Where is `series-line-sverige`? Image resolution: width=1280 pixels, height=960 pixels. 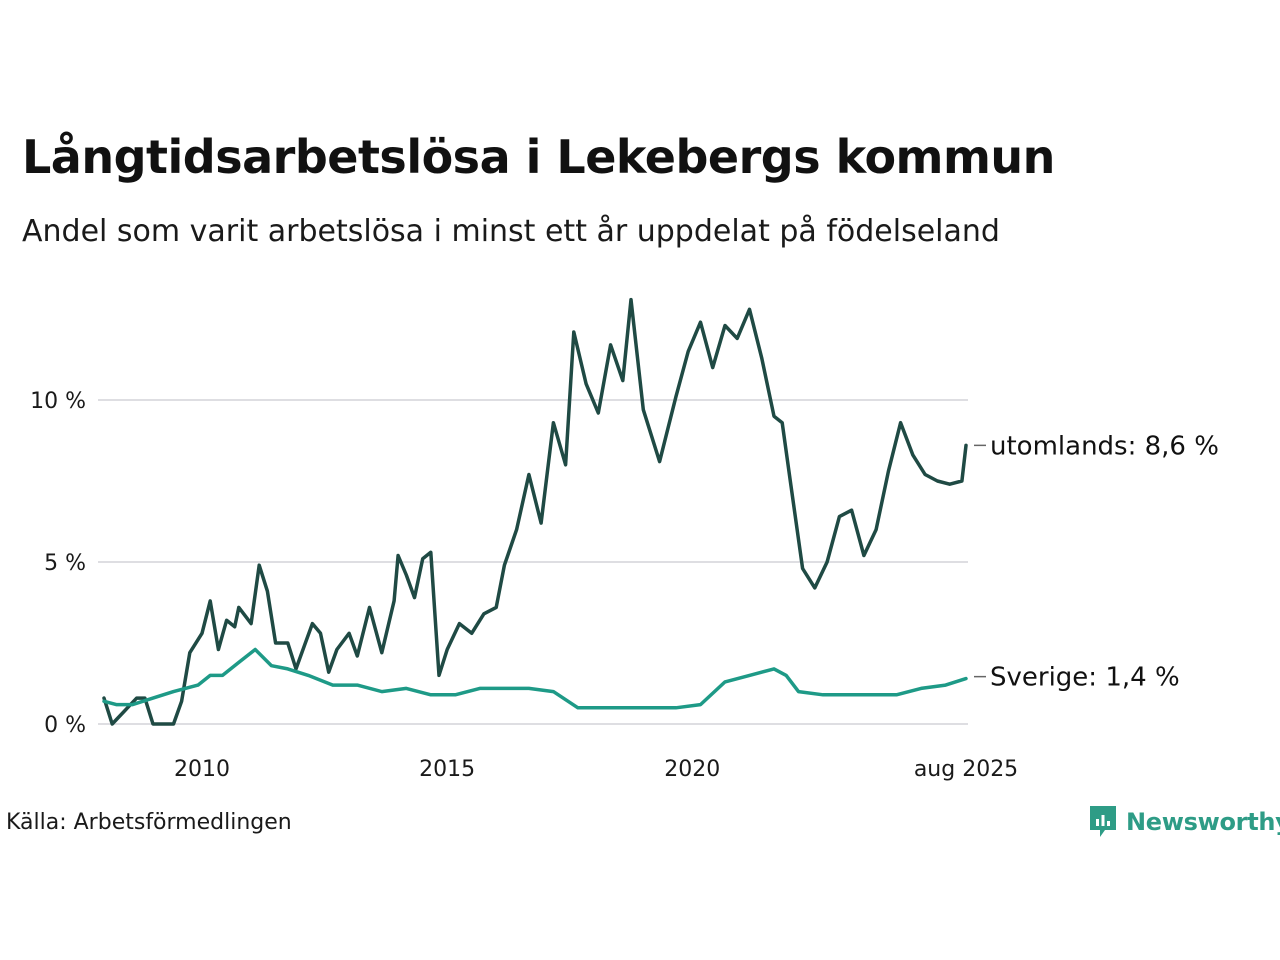
series-line-sverige is located at coordinates (535, 678).